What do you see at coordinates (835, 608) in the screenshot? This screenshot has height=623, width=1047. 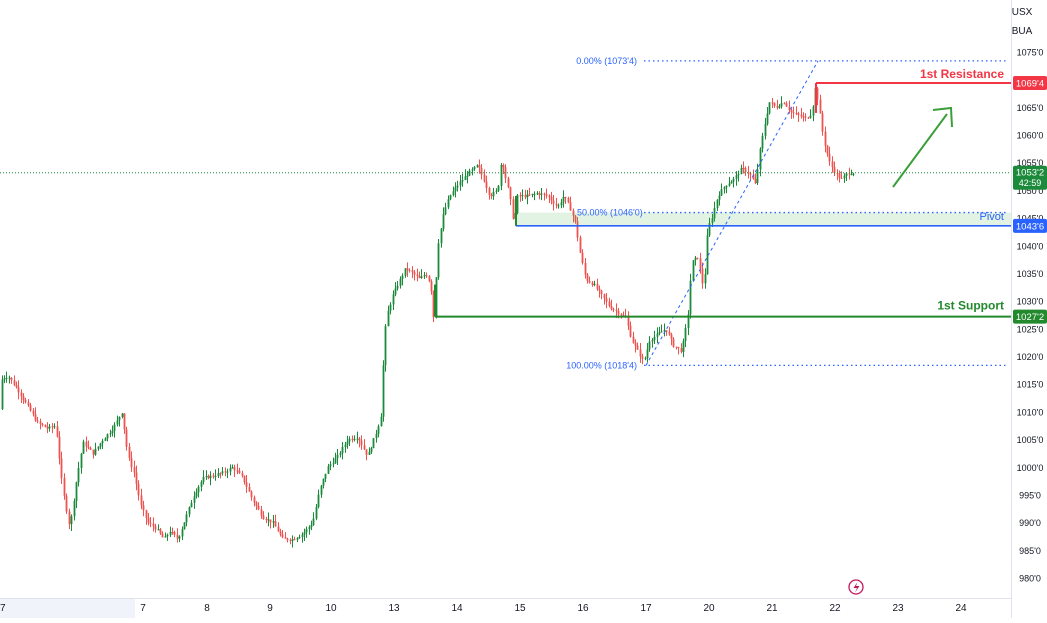 I see `time-tick-label: 22` at bounding box center [835, 608].